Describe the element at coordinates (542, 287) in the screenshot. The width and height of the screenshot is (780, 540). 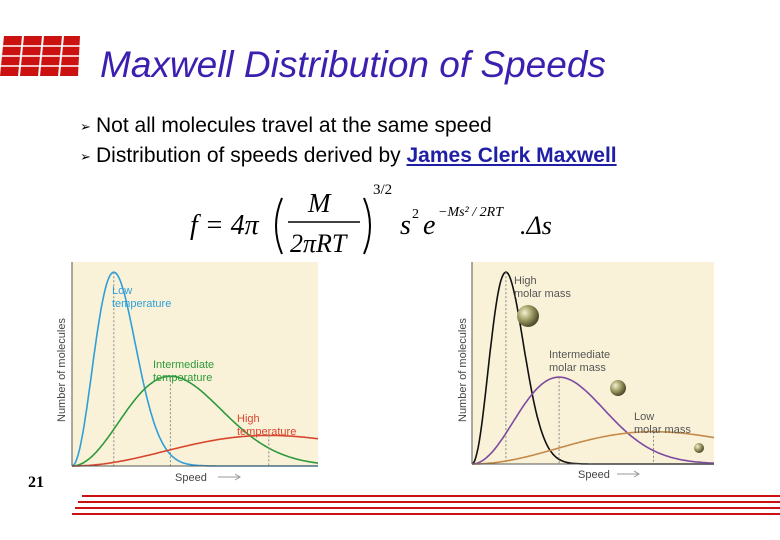
I see `series-label-high-molar-mass: High molar mass` at that location.